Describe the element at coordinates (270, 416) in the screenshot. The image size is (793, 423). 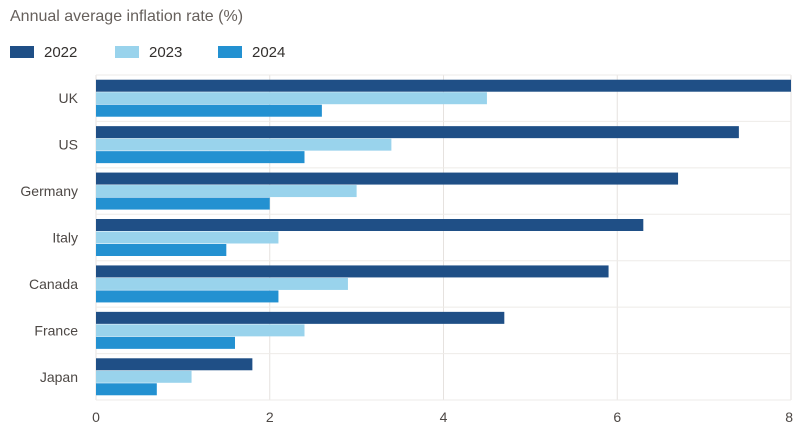
I see `x-tick-label-2: 2` at that location.